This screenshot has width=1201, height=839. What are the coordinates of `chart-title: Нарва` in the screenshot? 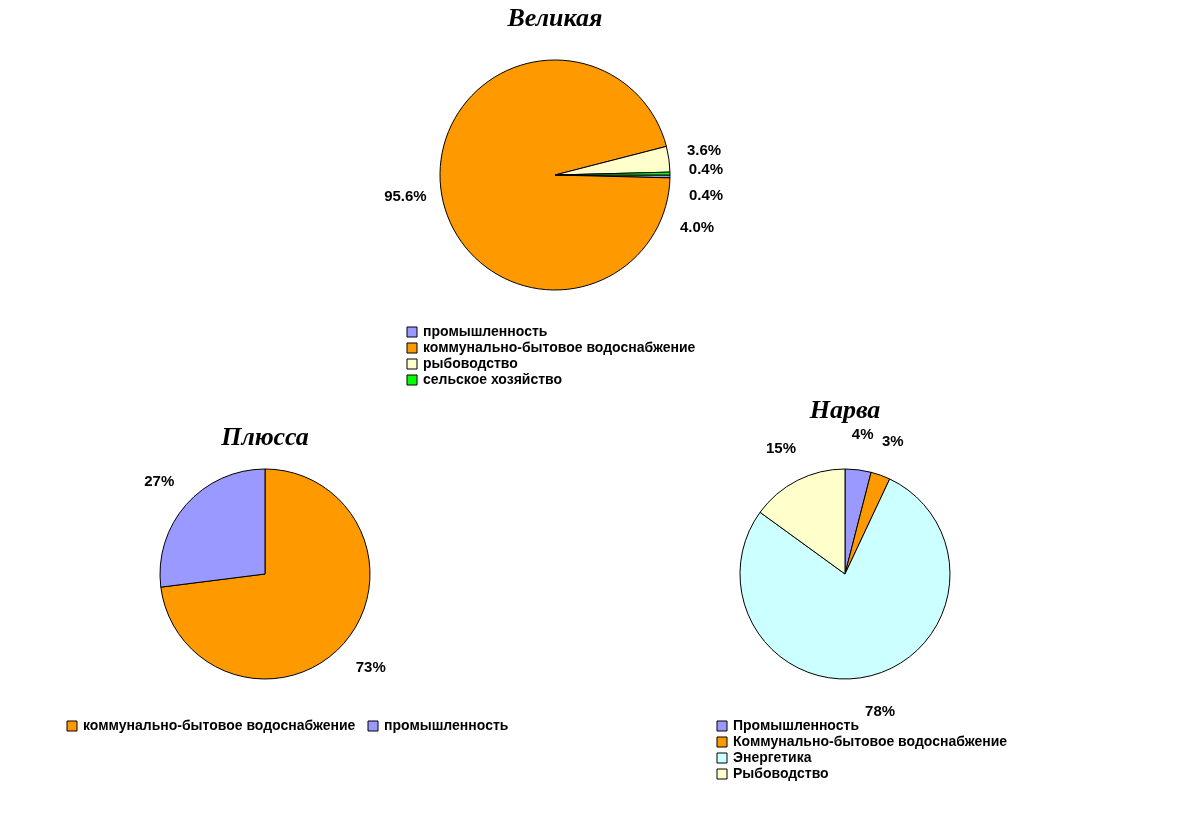 It's located at (844, 410).